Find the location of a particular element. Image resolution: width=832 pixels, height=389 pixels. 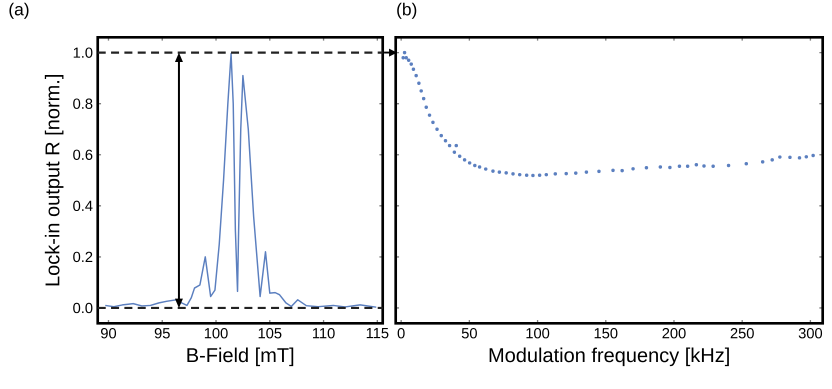

y-axis-title: Lock-in output R [norm.] is located at coordinates (54, 180).